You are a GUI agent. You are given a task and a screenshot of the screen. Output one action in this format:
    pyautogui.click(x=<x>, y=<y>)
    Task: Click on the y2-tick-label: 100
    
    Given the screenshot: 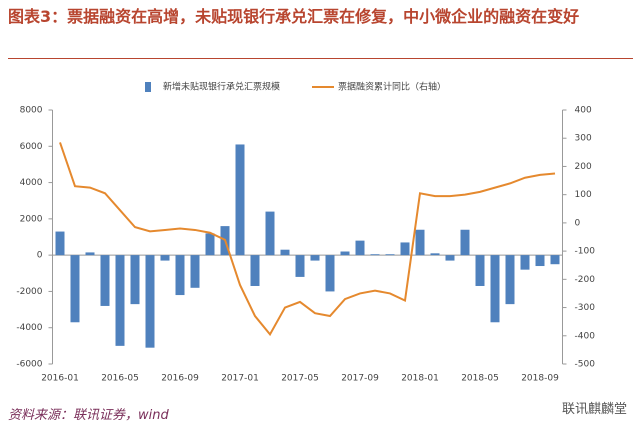 What is the action you would take?
    pyautogui.click(x=583, y=195)
    